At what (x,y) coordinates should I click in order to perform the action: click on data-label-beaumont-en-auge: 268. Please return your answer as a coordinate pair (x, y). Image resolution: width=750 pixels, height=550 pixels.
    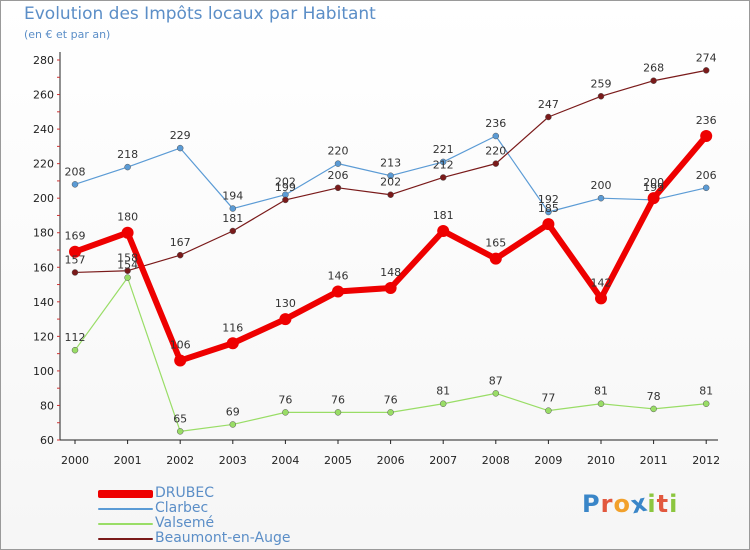
    Looking at the image, I should click on (653, 68).